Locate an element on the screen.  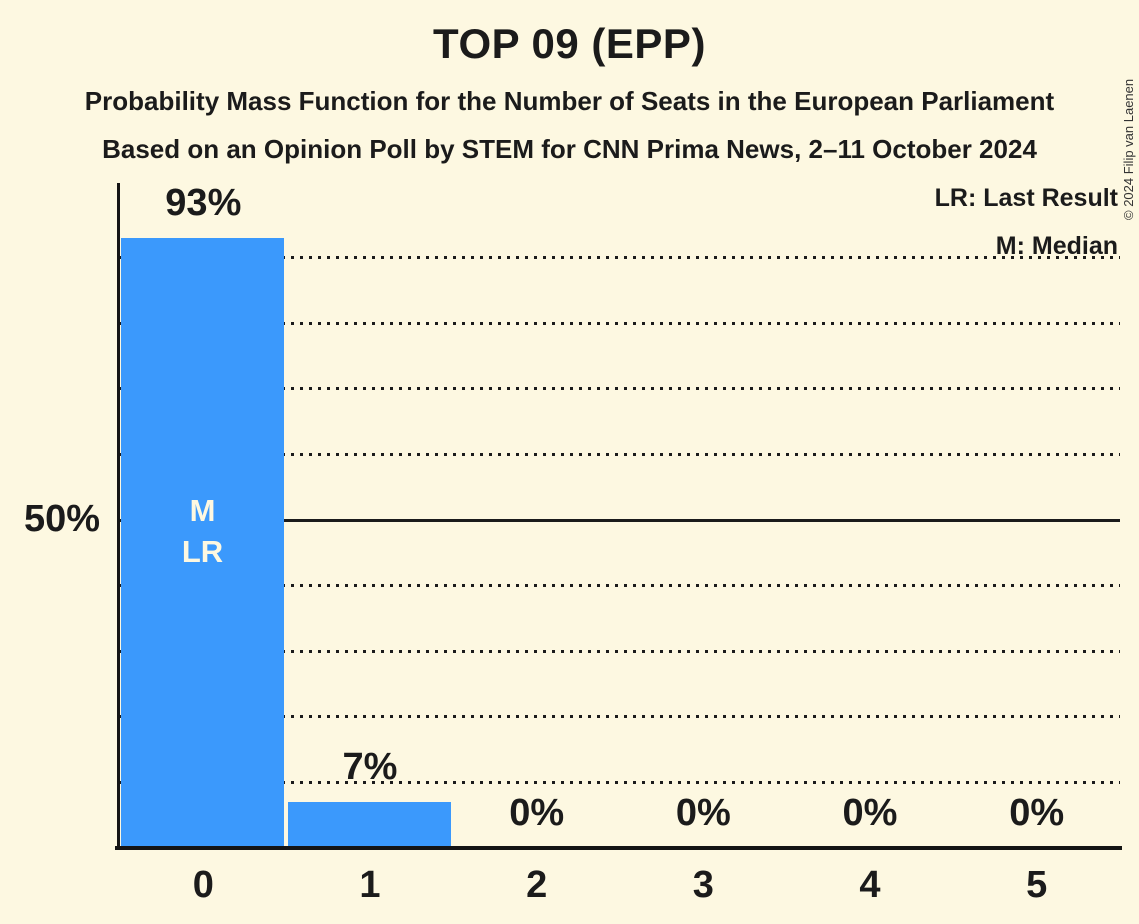
value-label-seats-1: 7% is located at coordinates (370, 767).